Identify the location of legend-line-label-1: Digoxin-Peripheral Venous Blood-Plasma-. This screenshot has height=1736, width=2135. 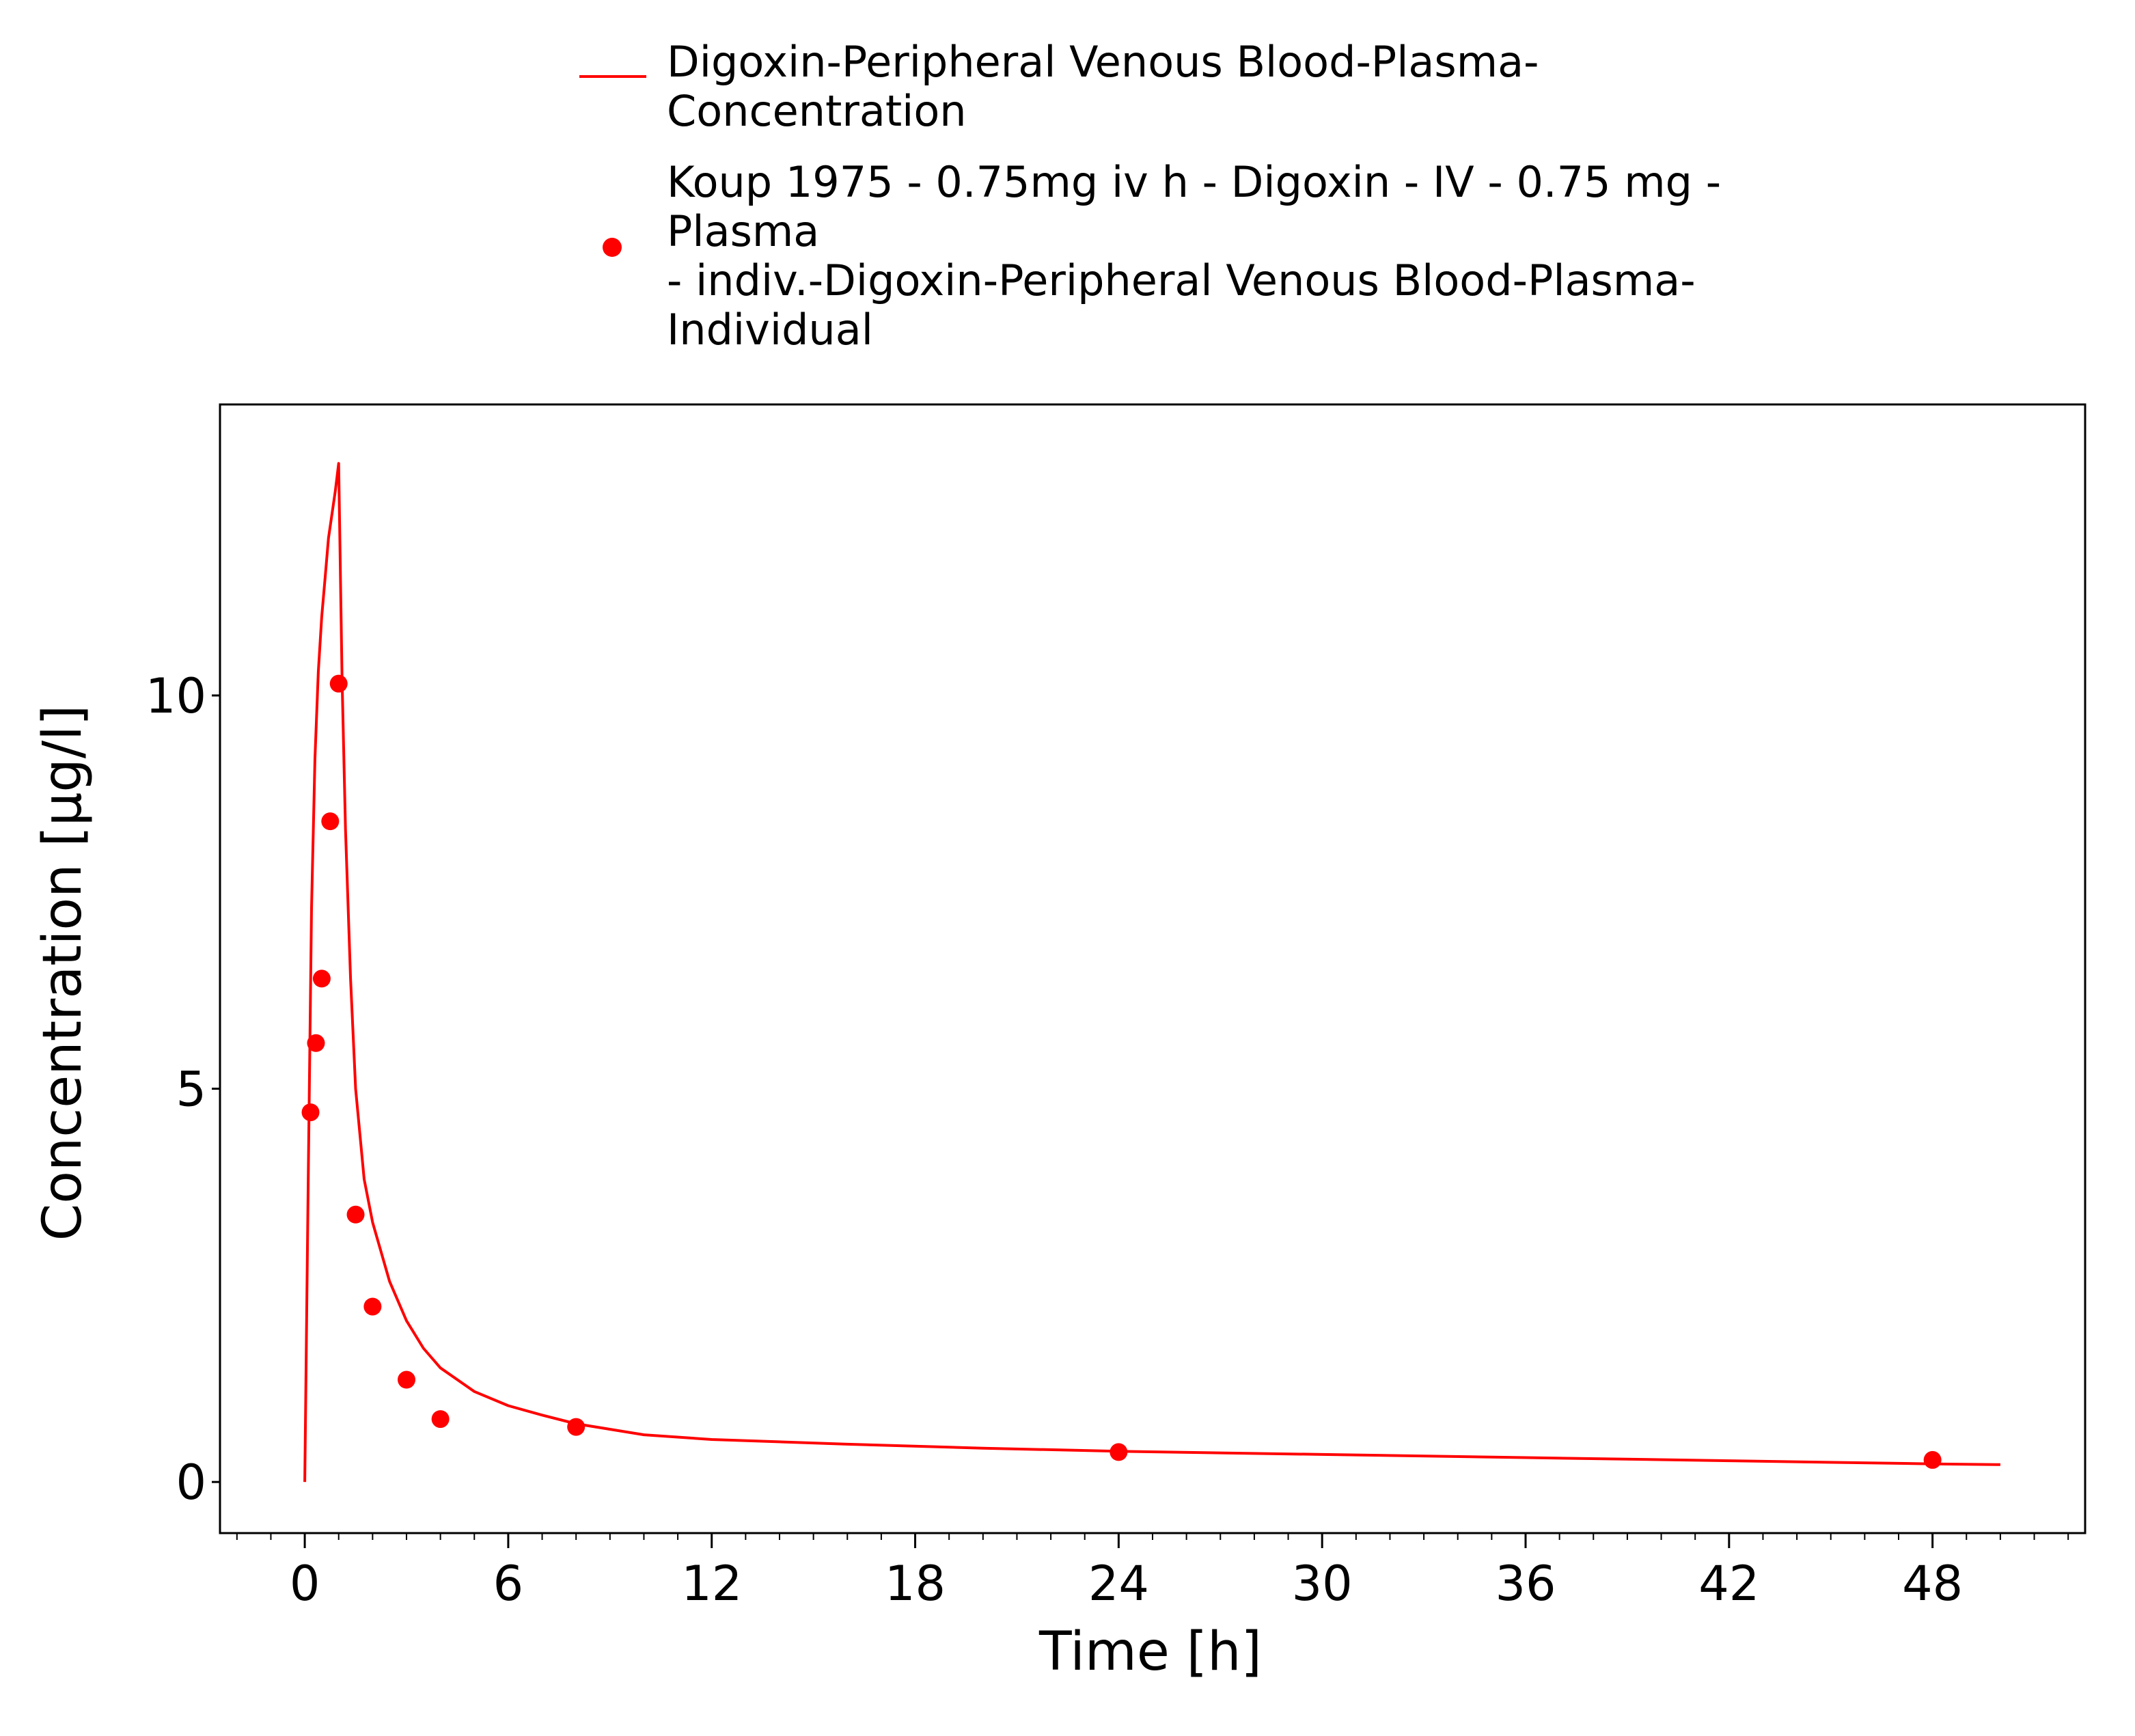
(1103, 62).